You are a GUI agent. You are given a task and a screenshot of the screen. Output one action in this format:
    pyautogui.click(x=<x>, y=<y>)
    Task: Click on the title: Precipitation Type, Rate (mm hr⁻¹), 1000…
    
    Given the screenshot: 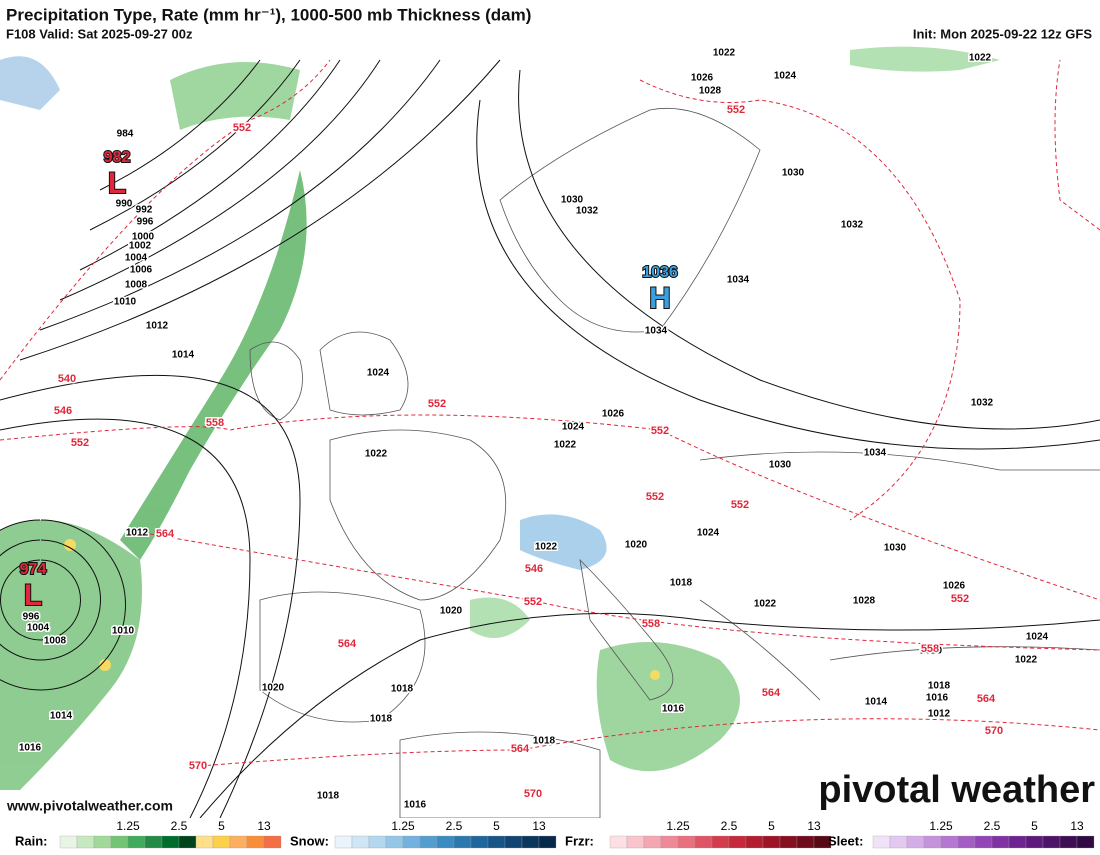 What is the action you would take?
    pyautogui.click(x=268, y=14)
    